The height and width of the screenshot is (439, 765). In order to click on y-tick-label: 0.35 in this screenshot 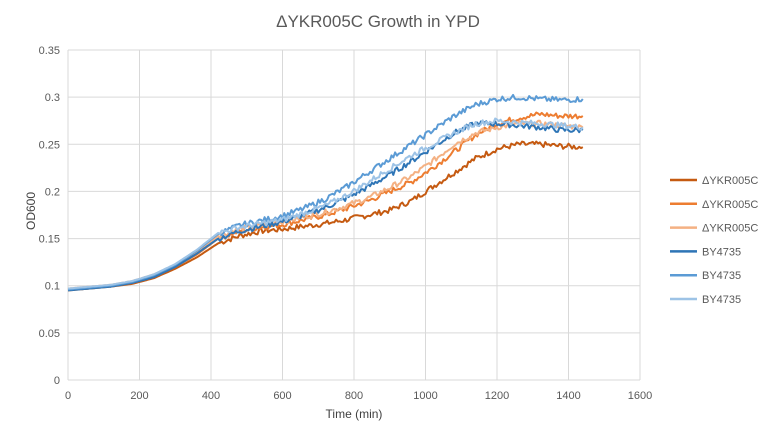, I will do `click(49, 51)`.